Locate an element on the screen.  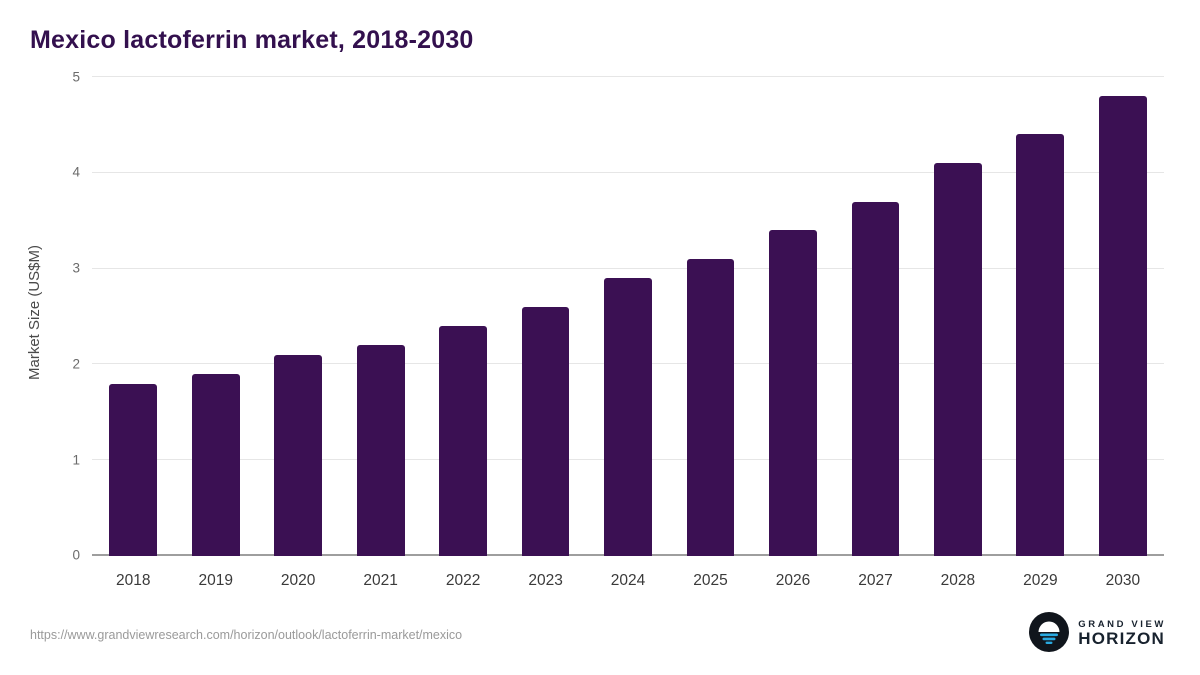
bar-2024 is located at coordinates (628, 417).